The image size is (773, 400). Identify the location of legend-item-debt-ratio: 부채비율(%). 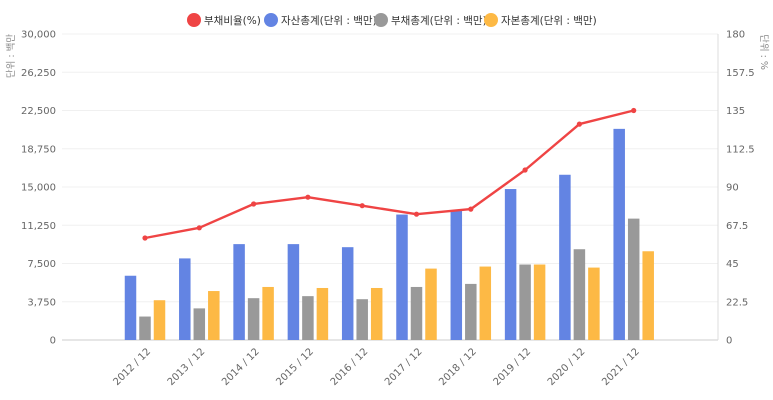
(224, 20).